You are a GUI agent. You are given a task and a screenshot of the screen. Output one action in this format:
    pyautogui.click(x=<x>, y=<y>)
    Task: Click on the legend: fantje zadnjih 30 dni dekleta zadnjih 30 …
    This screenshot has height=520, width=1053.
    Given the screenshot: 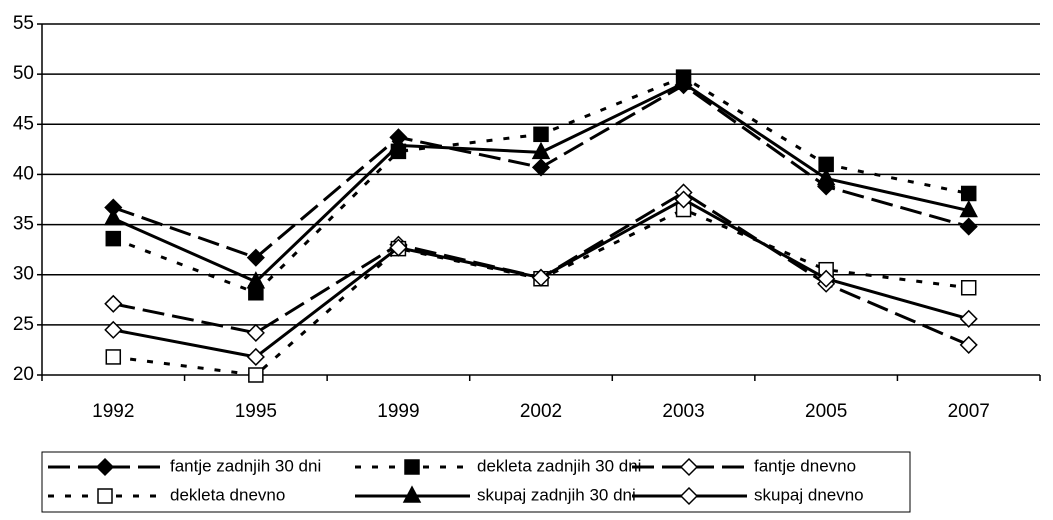 What is the action you would take?
    pyautogui.click(x=476, y=482)
    